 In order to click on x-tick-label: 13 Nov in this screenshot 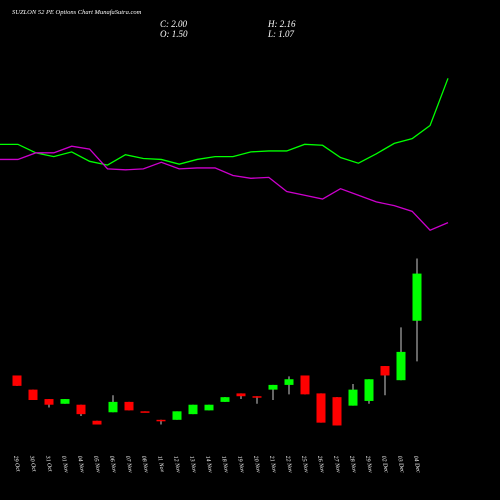, I will do `click(192, 464)`.